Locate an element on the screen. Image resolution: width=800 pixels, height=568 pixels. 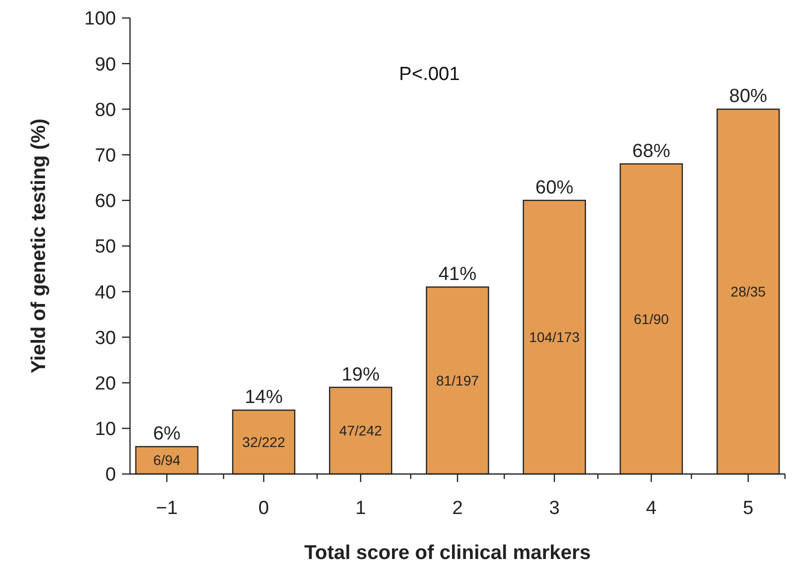
data-label: 14% is located at coordinates (263, 397).